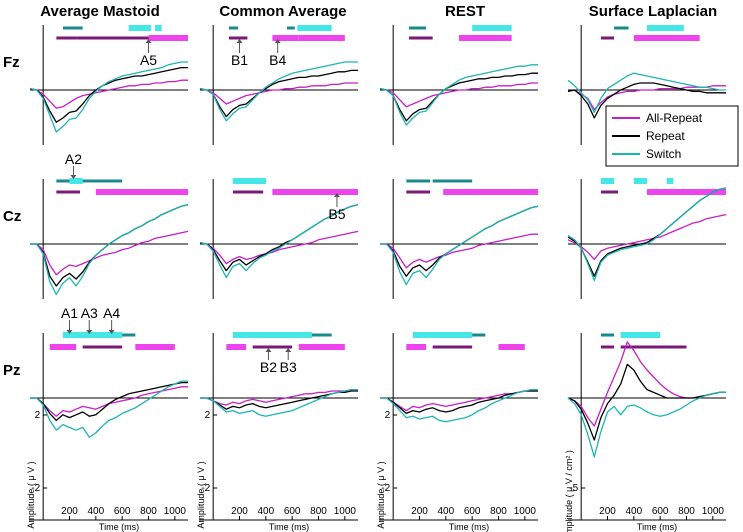 The width and height of the screenshot is (743, 532). Describe the element at coordinates (12, 370) in the screenshot. I see `row-label-pz: Pz` at that location.